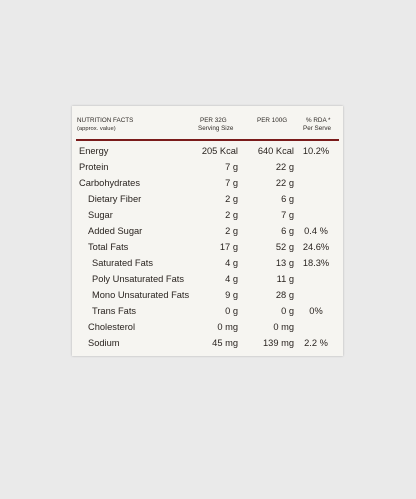  Describe the element at coordinates (96, 129) in the screenshot. I see `header-subtitle: (approx. value)` at that location.